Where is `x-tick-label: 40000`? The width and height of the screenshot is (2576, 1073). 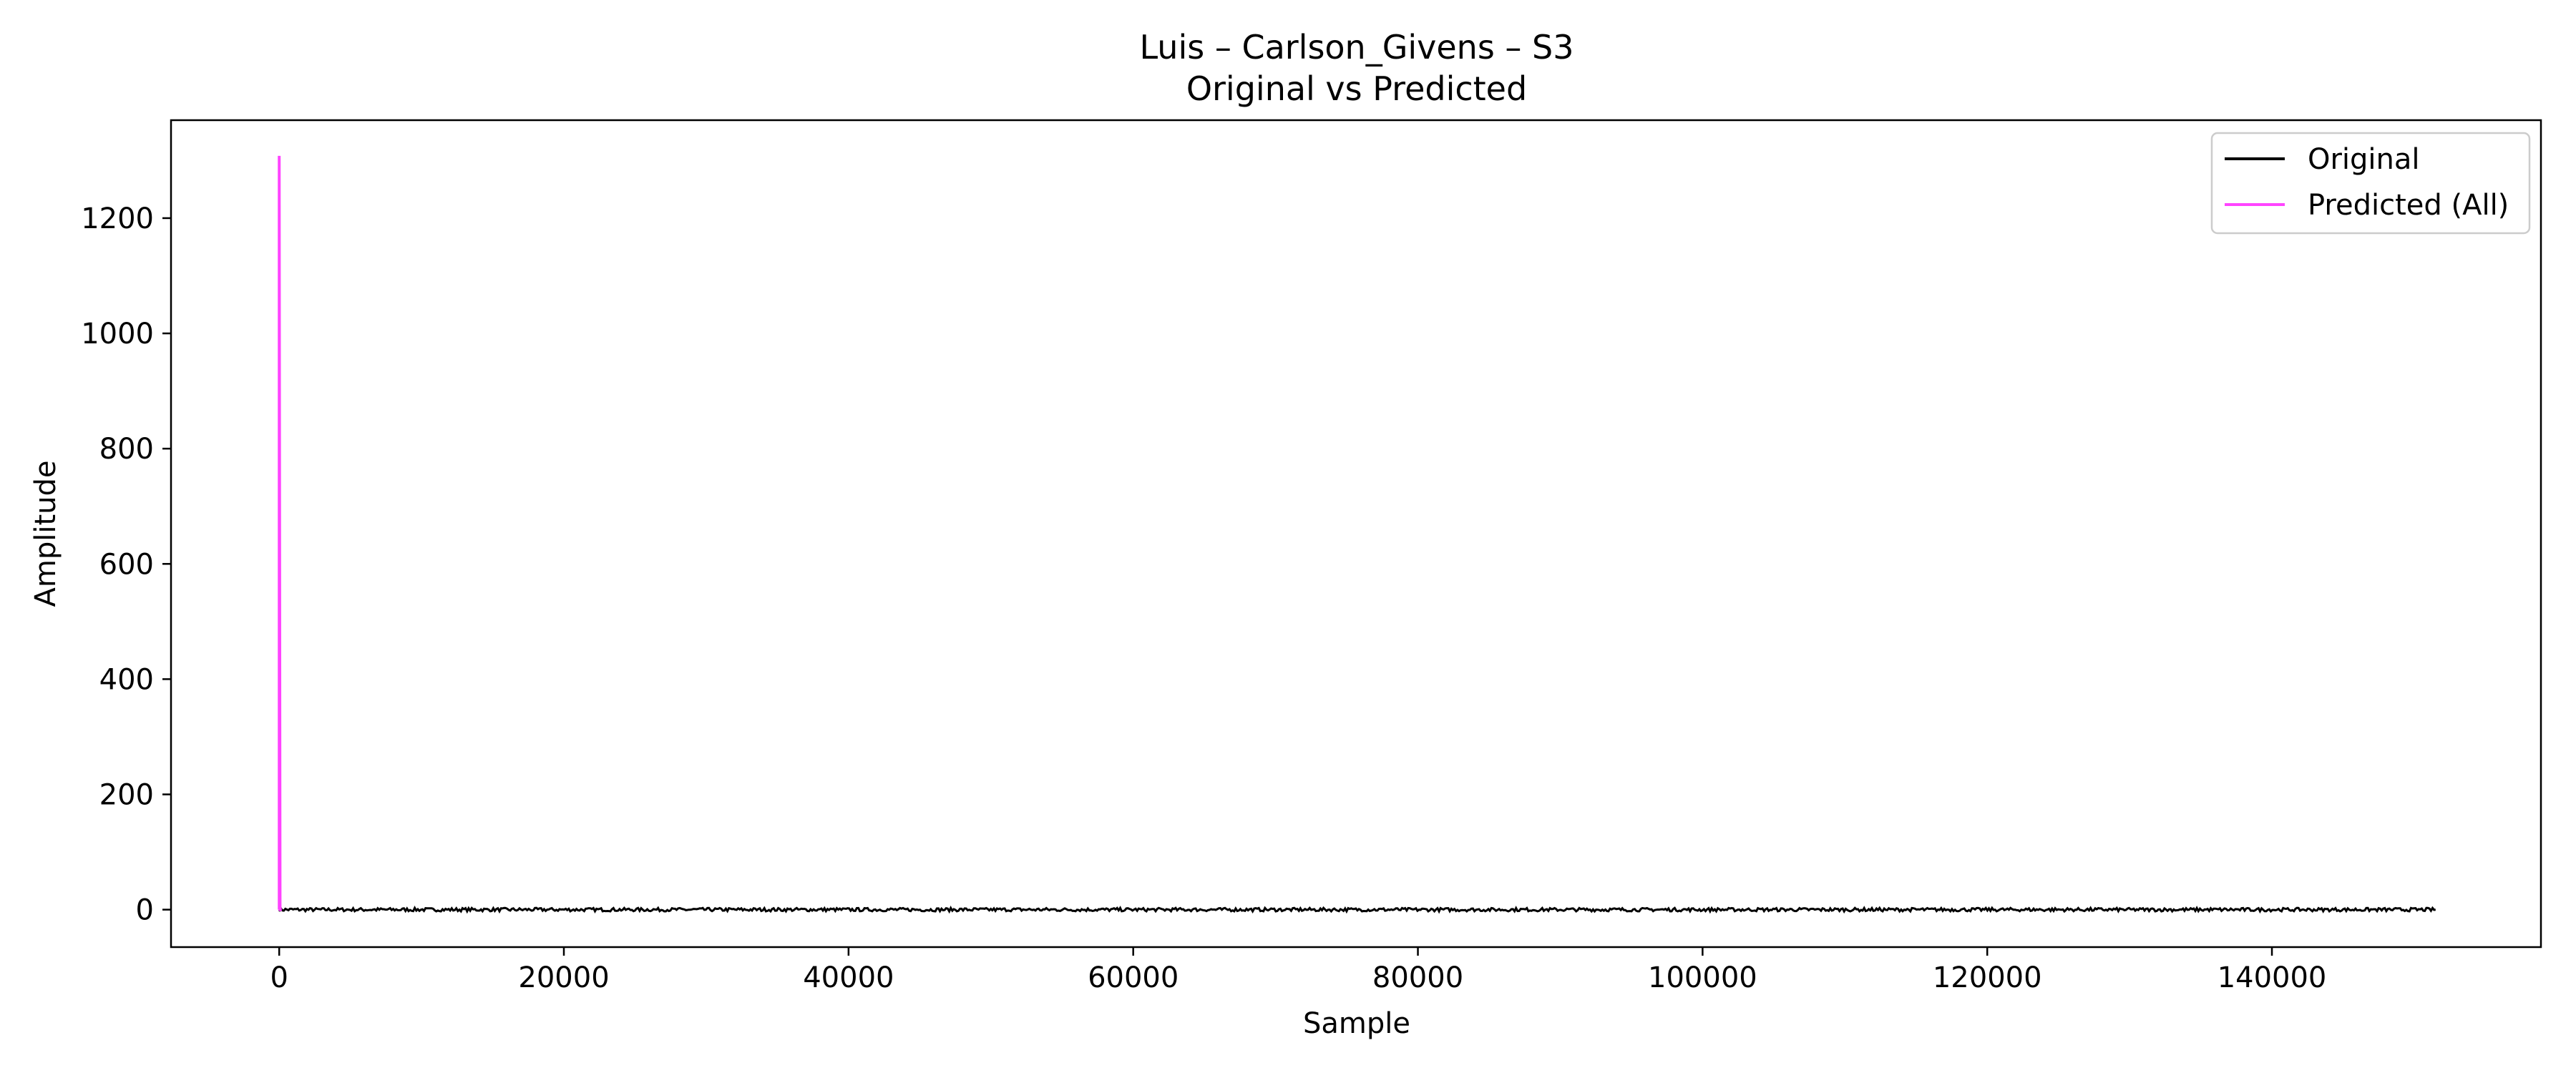 x-tick-label: 40000 is located at coordinates (848, 977).